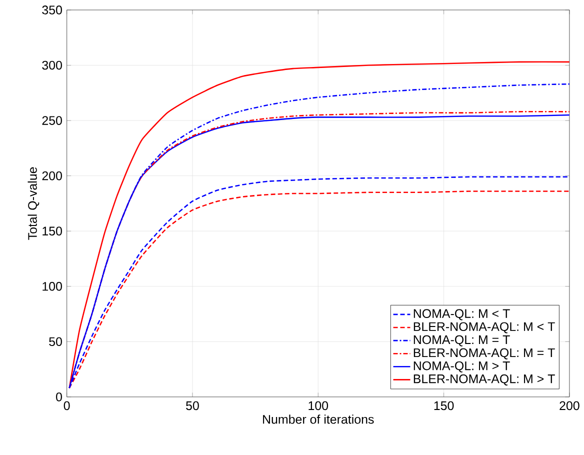 The image size is (584, 455). I want to click on x-tick-label: 200, so click(570, 405).